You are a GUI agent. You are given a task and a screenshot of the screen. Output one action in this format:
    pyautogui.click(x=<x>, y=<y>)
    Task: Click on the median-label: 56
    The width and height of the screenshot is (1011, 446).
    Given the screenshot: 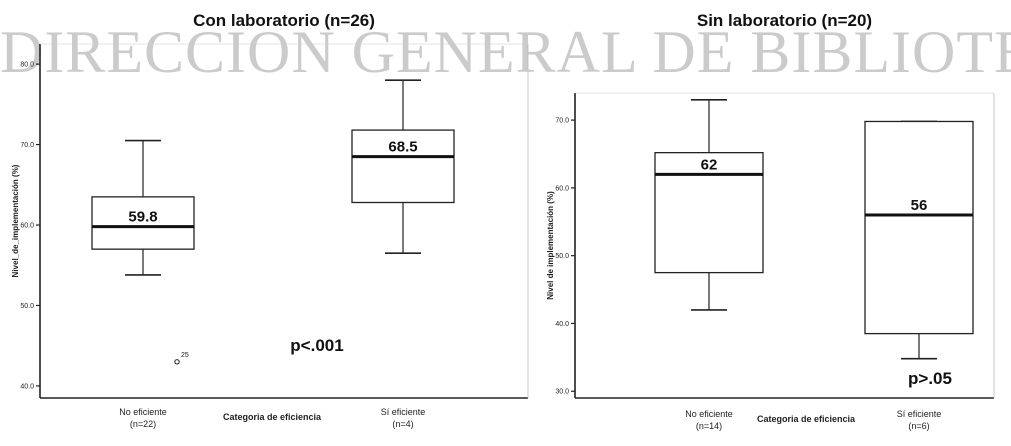 What is the action you would take?
    pyautogui.click(x=919, y=205)
    